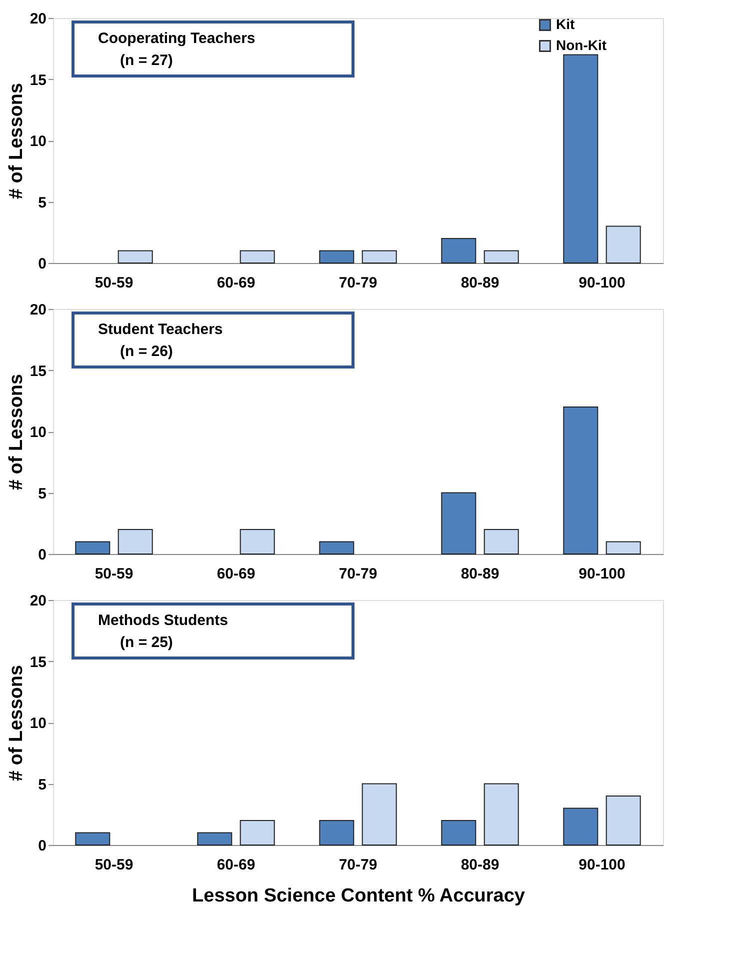 The height and width of the screenshot is (967, 752). What do you see at coordinates (565, 24) in the screenshot?
I see `legend-label: Kit` at bounding box center [565, 24].